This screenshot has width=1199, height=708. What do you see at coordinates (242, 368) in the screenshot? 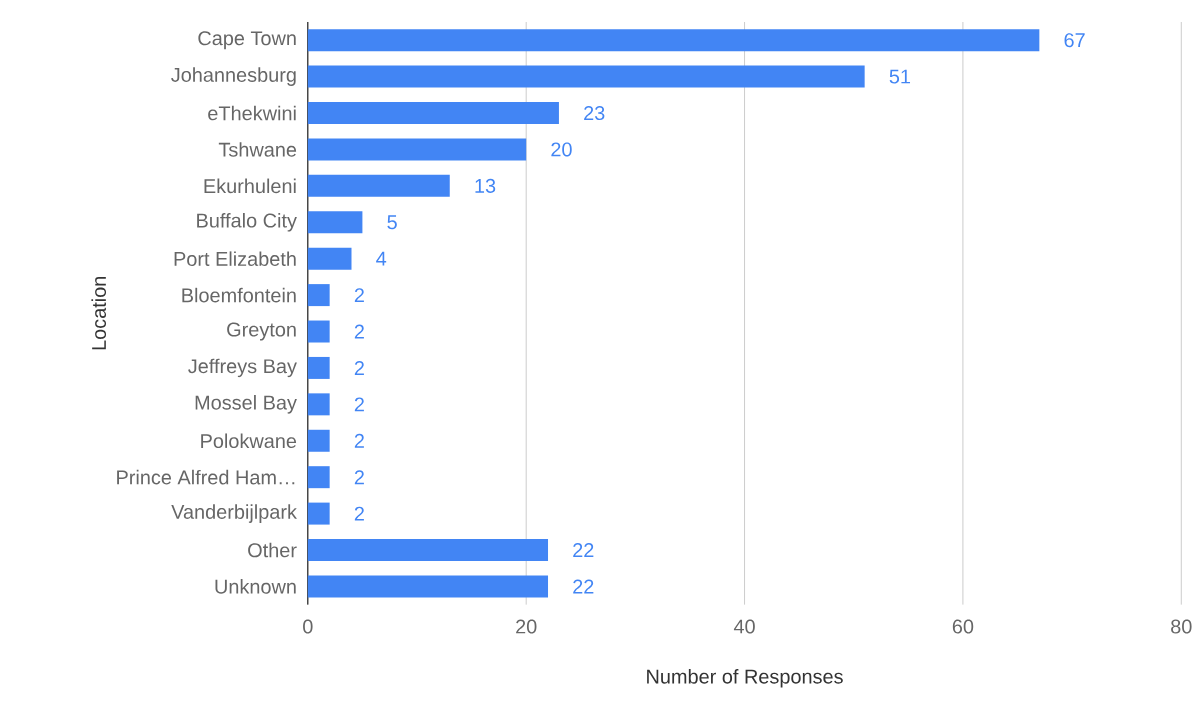
I see `y-tick-label: Jeffreys Bay` at bounding box center [242, 368].